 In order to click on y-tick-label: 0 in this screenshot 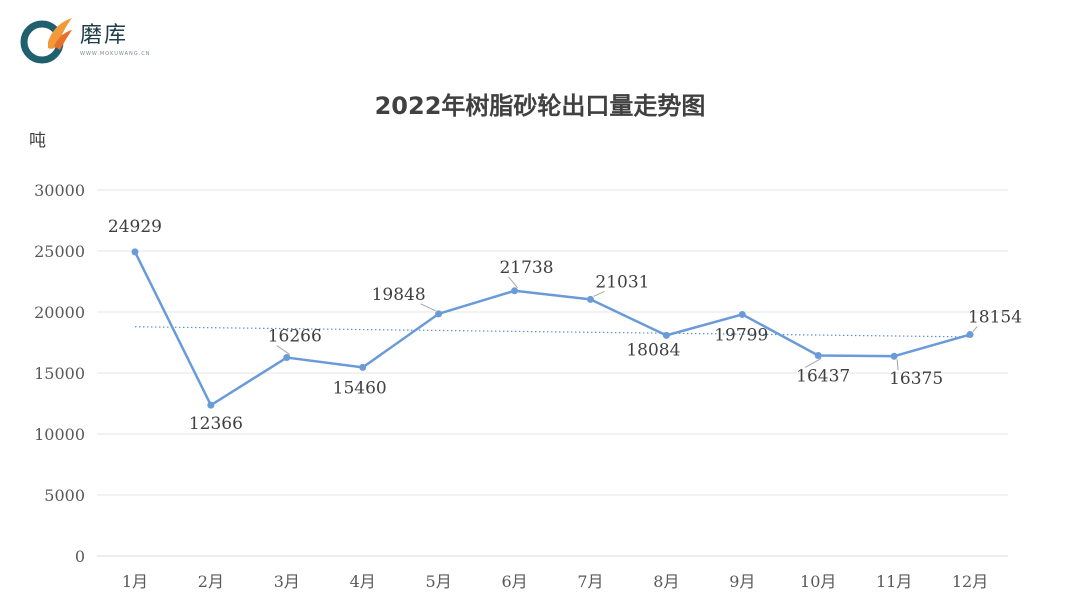, I will do `click(80, 556)`.